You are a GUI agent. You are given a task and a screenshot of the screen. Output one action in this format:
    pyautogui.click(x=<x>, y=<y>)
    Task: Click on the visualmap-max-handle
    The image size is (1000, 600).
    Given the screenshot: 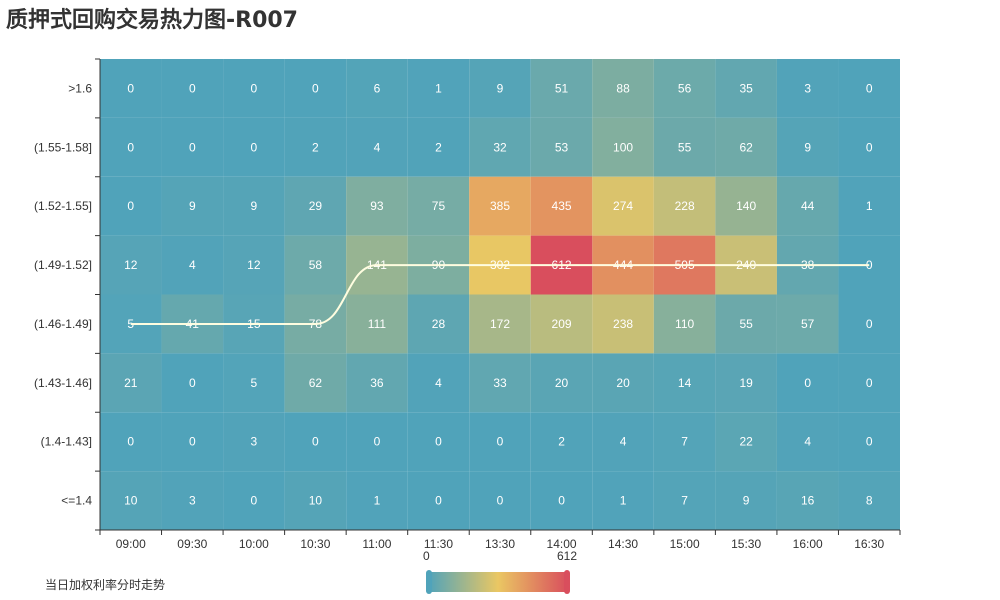 What is the action you would take?
    pyautogui.click(x=567, y=582)
    